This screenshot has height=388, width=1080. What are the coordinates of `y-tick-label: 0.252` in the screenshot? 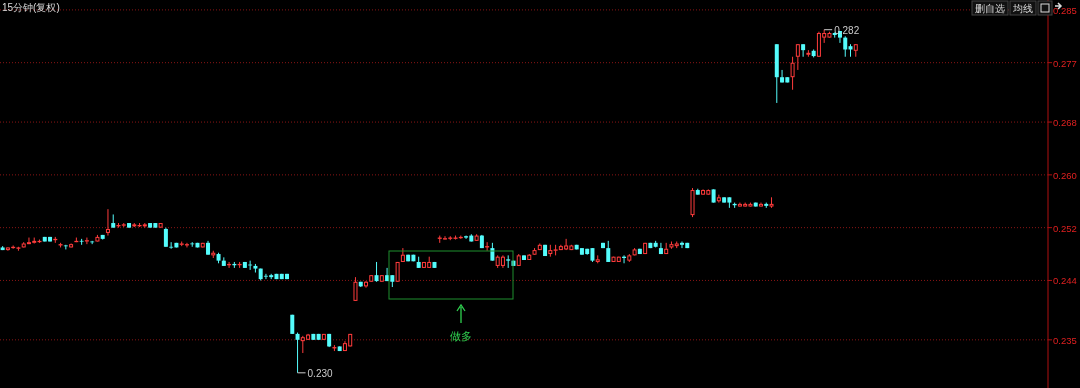 It's located at (1065, 228).